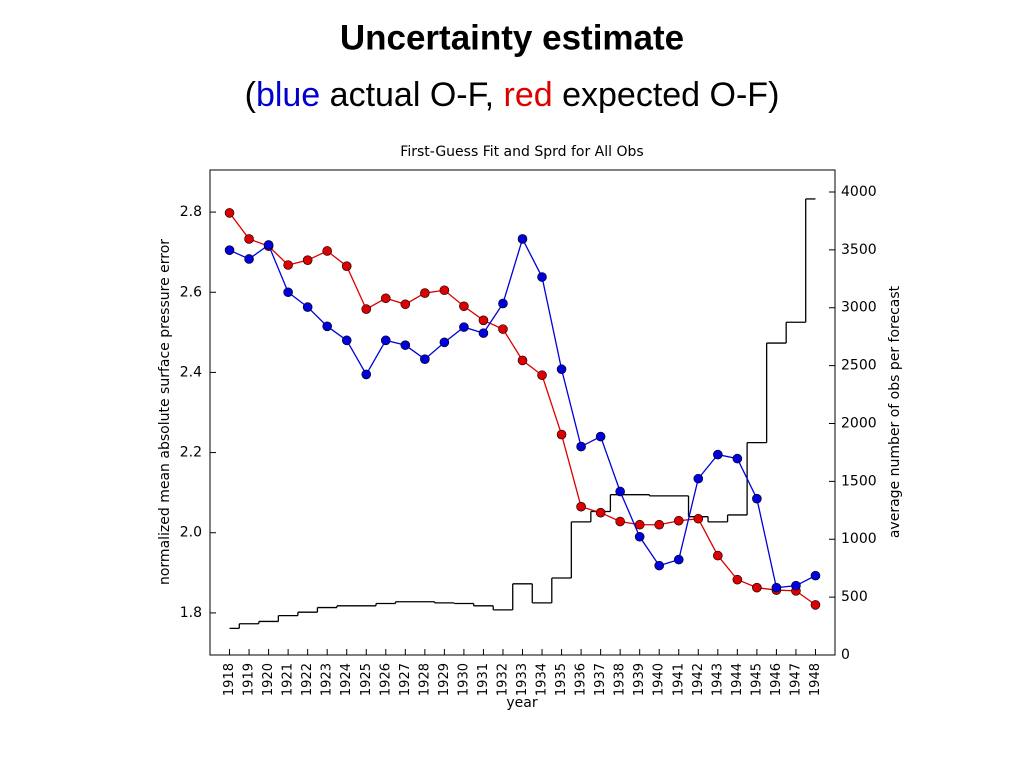  What do you see at coordinates (522, 679) in the screenshot?
I see `x-tick-label: 1933` at bounding box center [522, 679].